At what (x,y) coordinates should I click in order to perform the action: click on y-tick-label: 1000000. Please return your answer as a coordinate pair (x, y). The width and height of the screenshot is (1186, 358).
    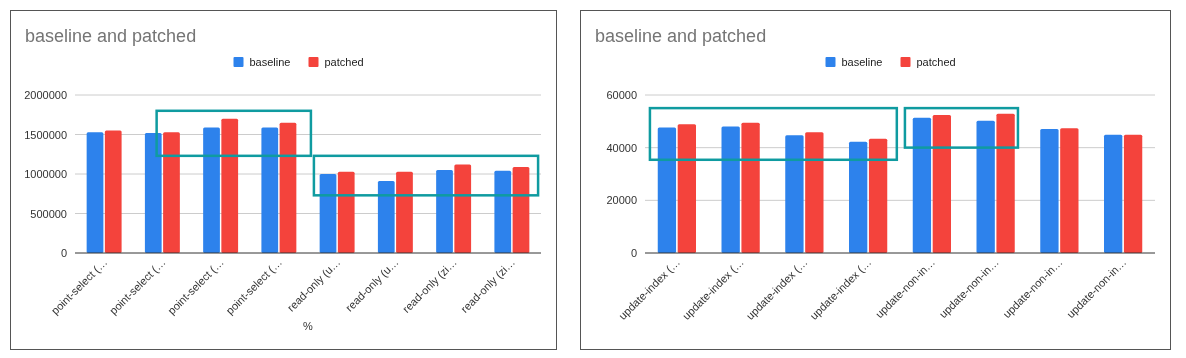
    Looking at the image, I should click on (45, 174).